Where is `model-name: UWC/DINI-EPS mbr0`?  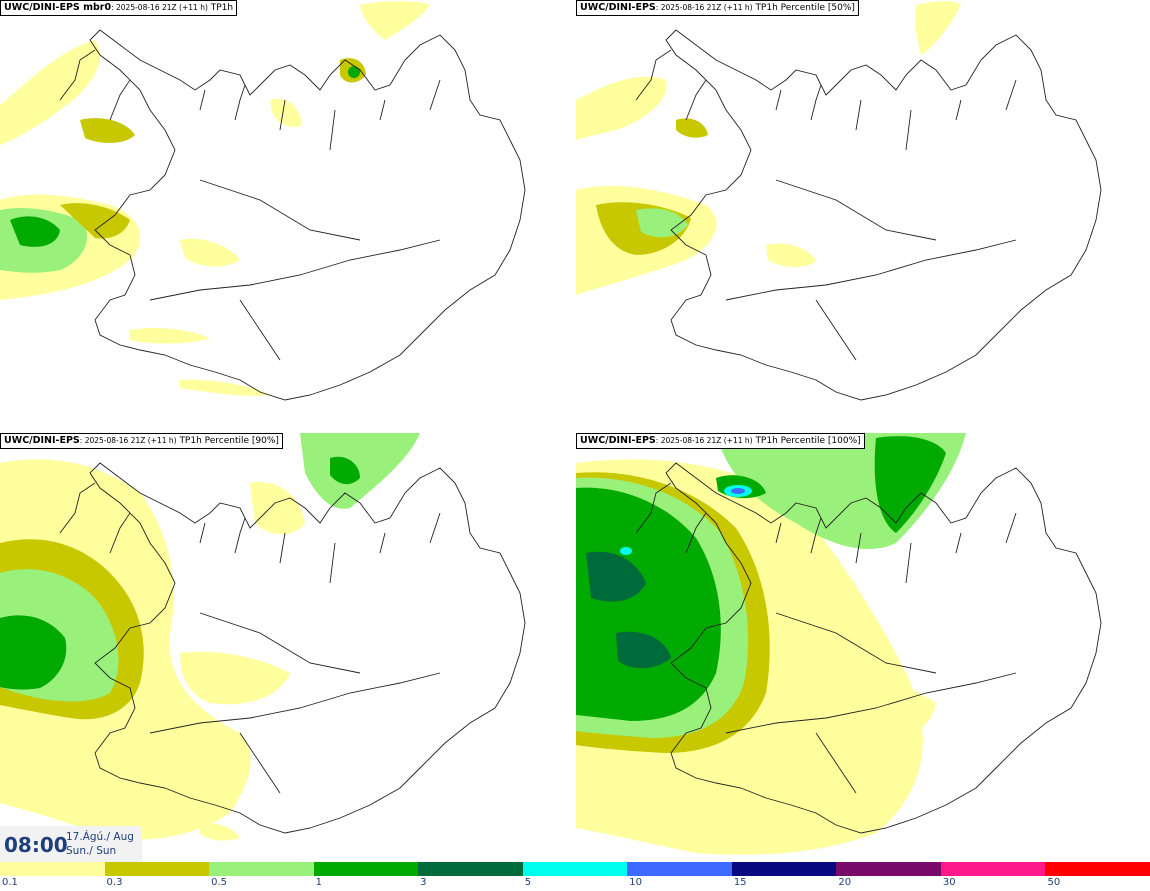
model-name: UWC/DINI-EPS mbr0 is located at coordinates (58, 7).